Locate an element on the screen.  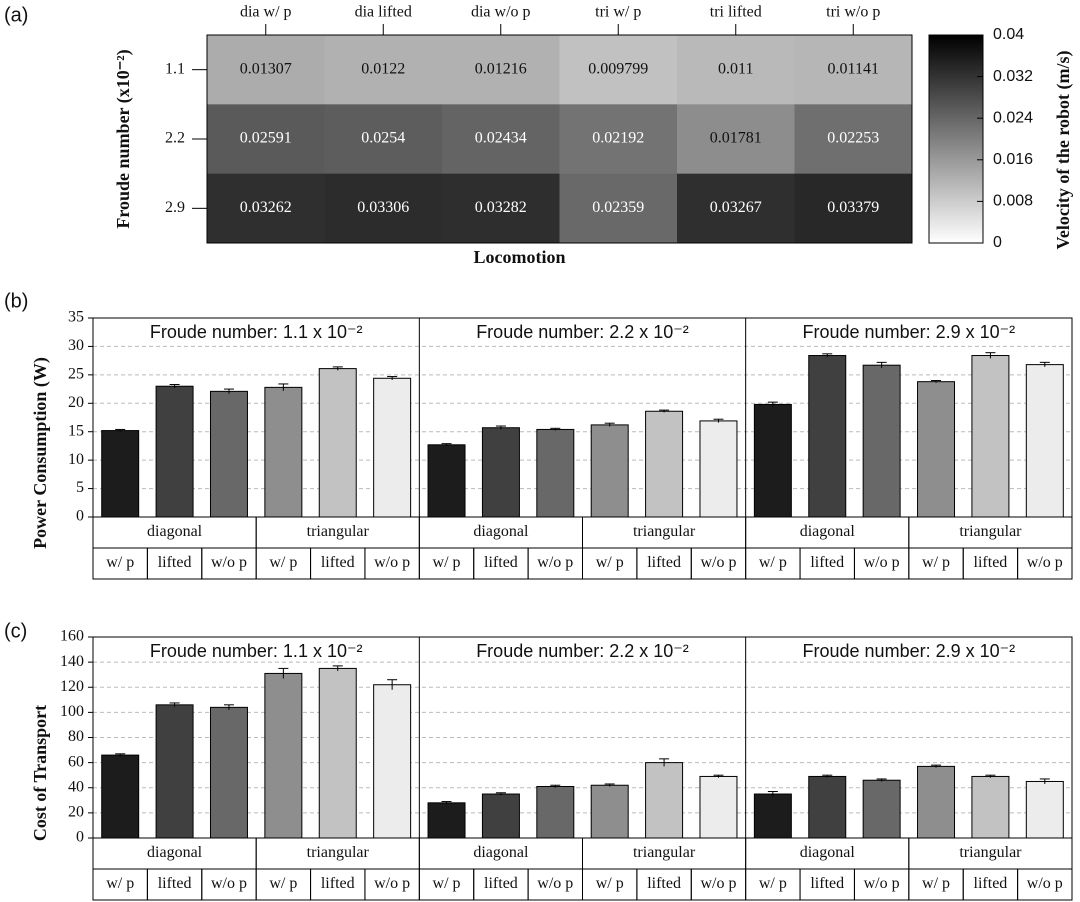
colorbar-tick-label: 0.008 is located at coordinates (1013, 201).